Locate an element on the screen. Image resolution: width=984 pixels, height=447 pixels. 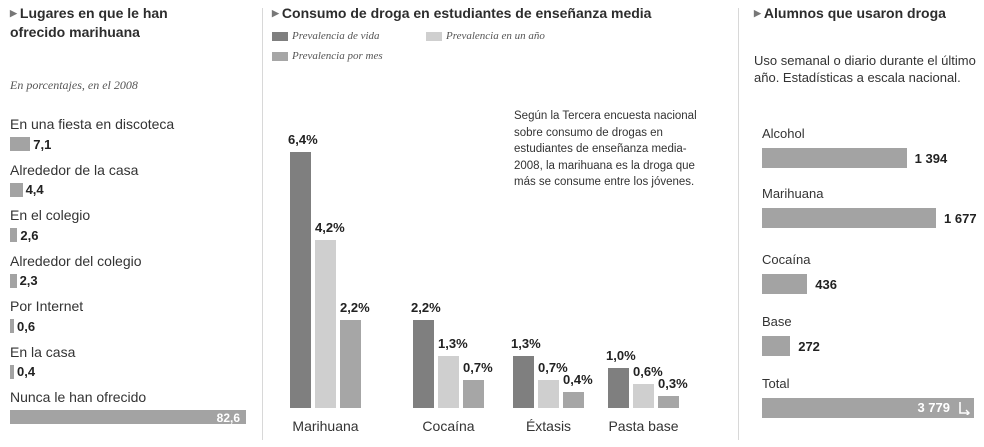
bar-row: 2,3 is located at coordinates (24, 281).